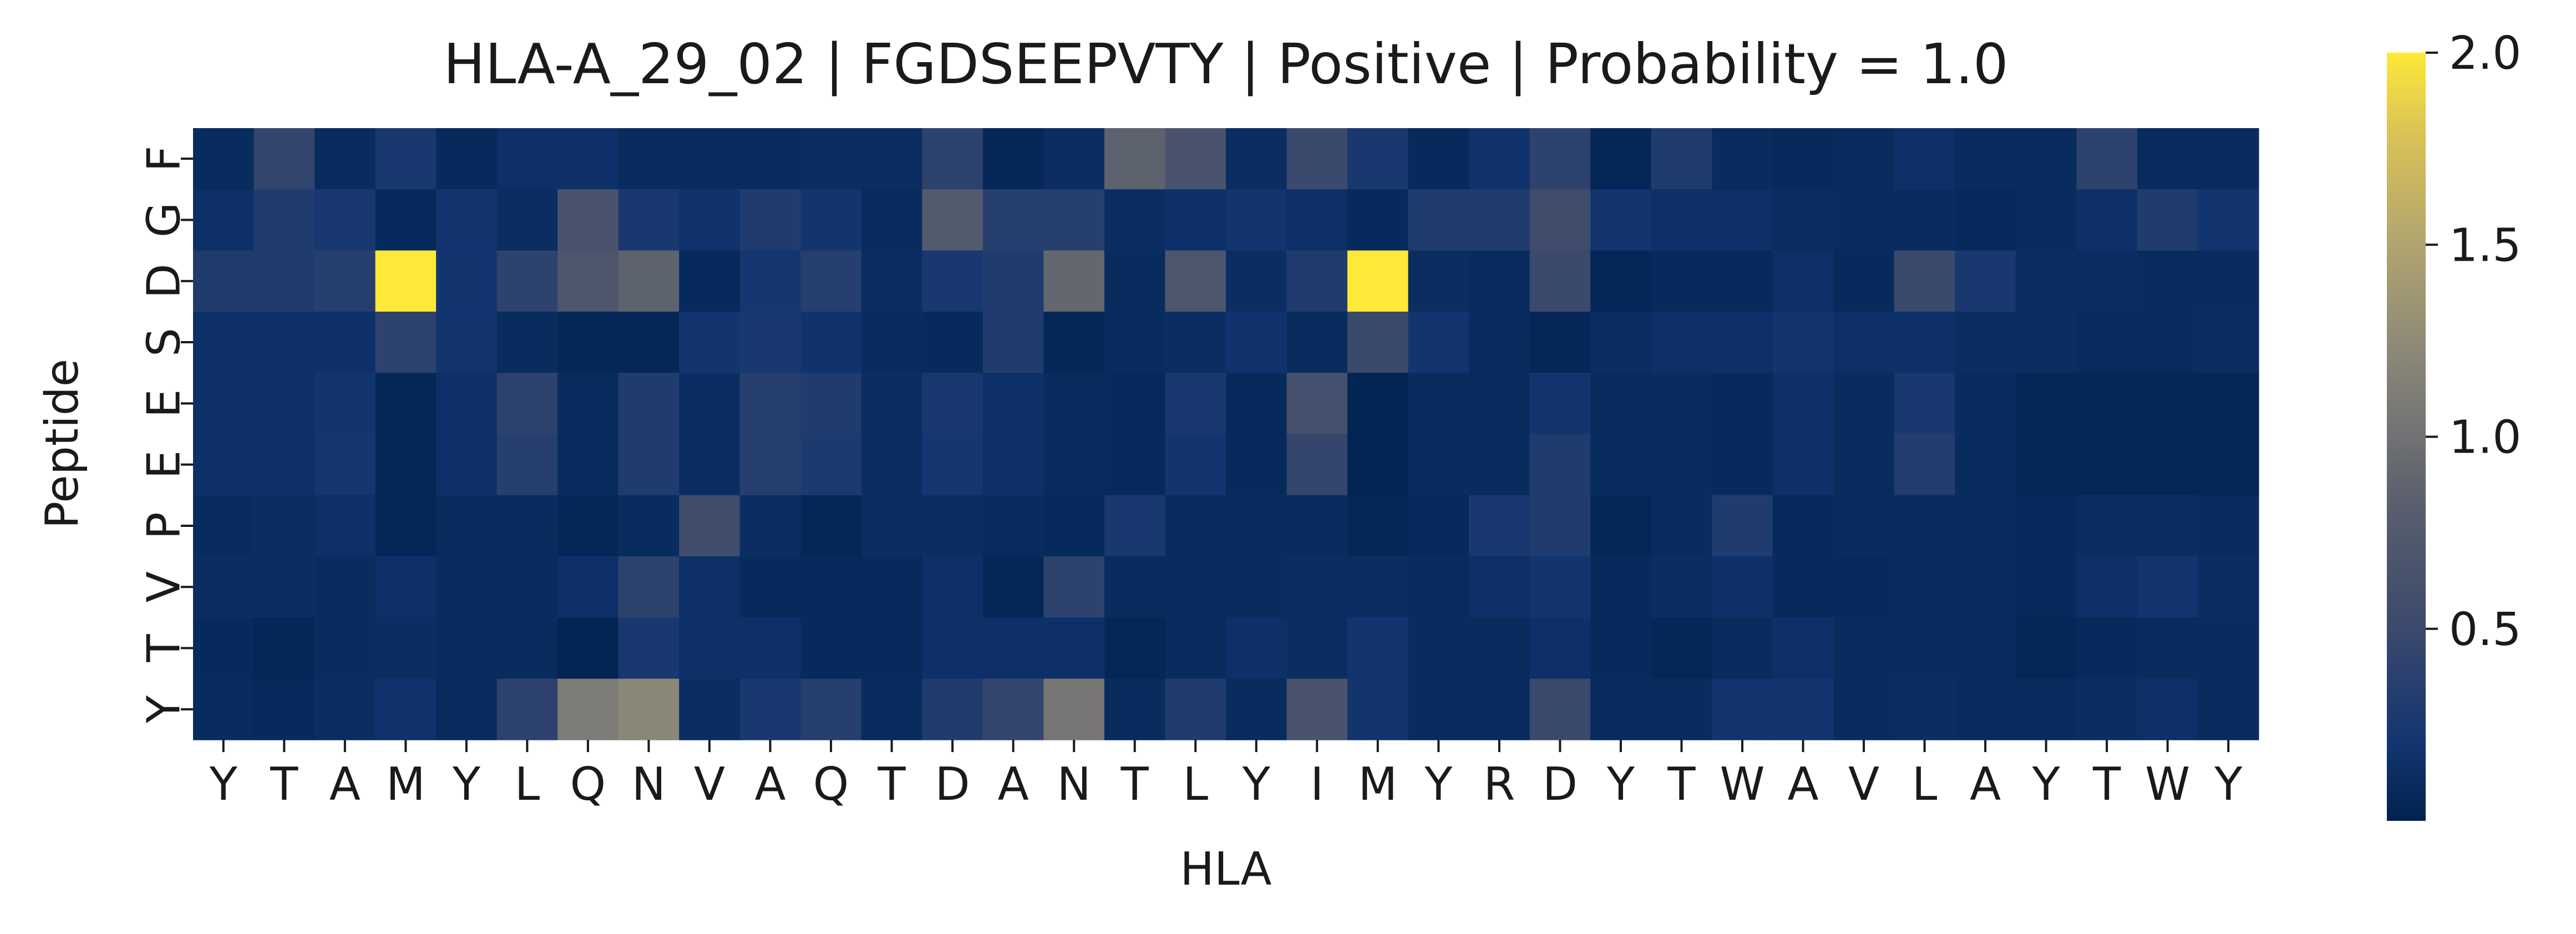  Describe the element at coordinates (164, 525) in the screenshot. I see `y-tick-label: P` at that location.